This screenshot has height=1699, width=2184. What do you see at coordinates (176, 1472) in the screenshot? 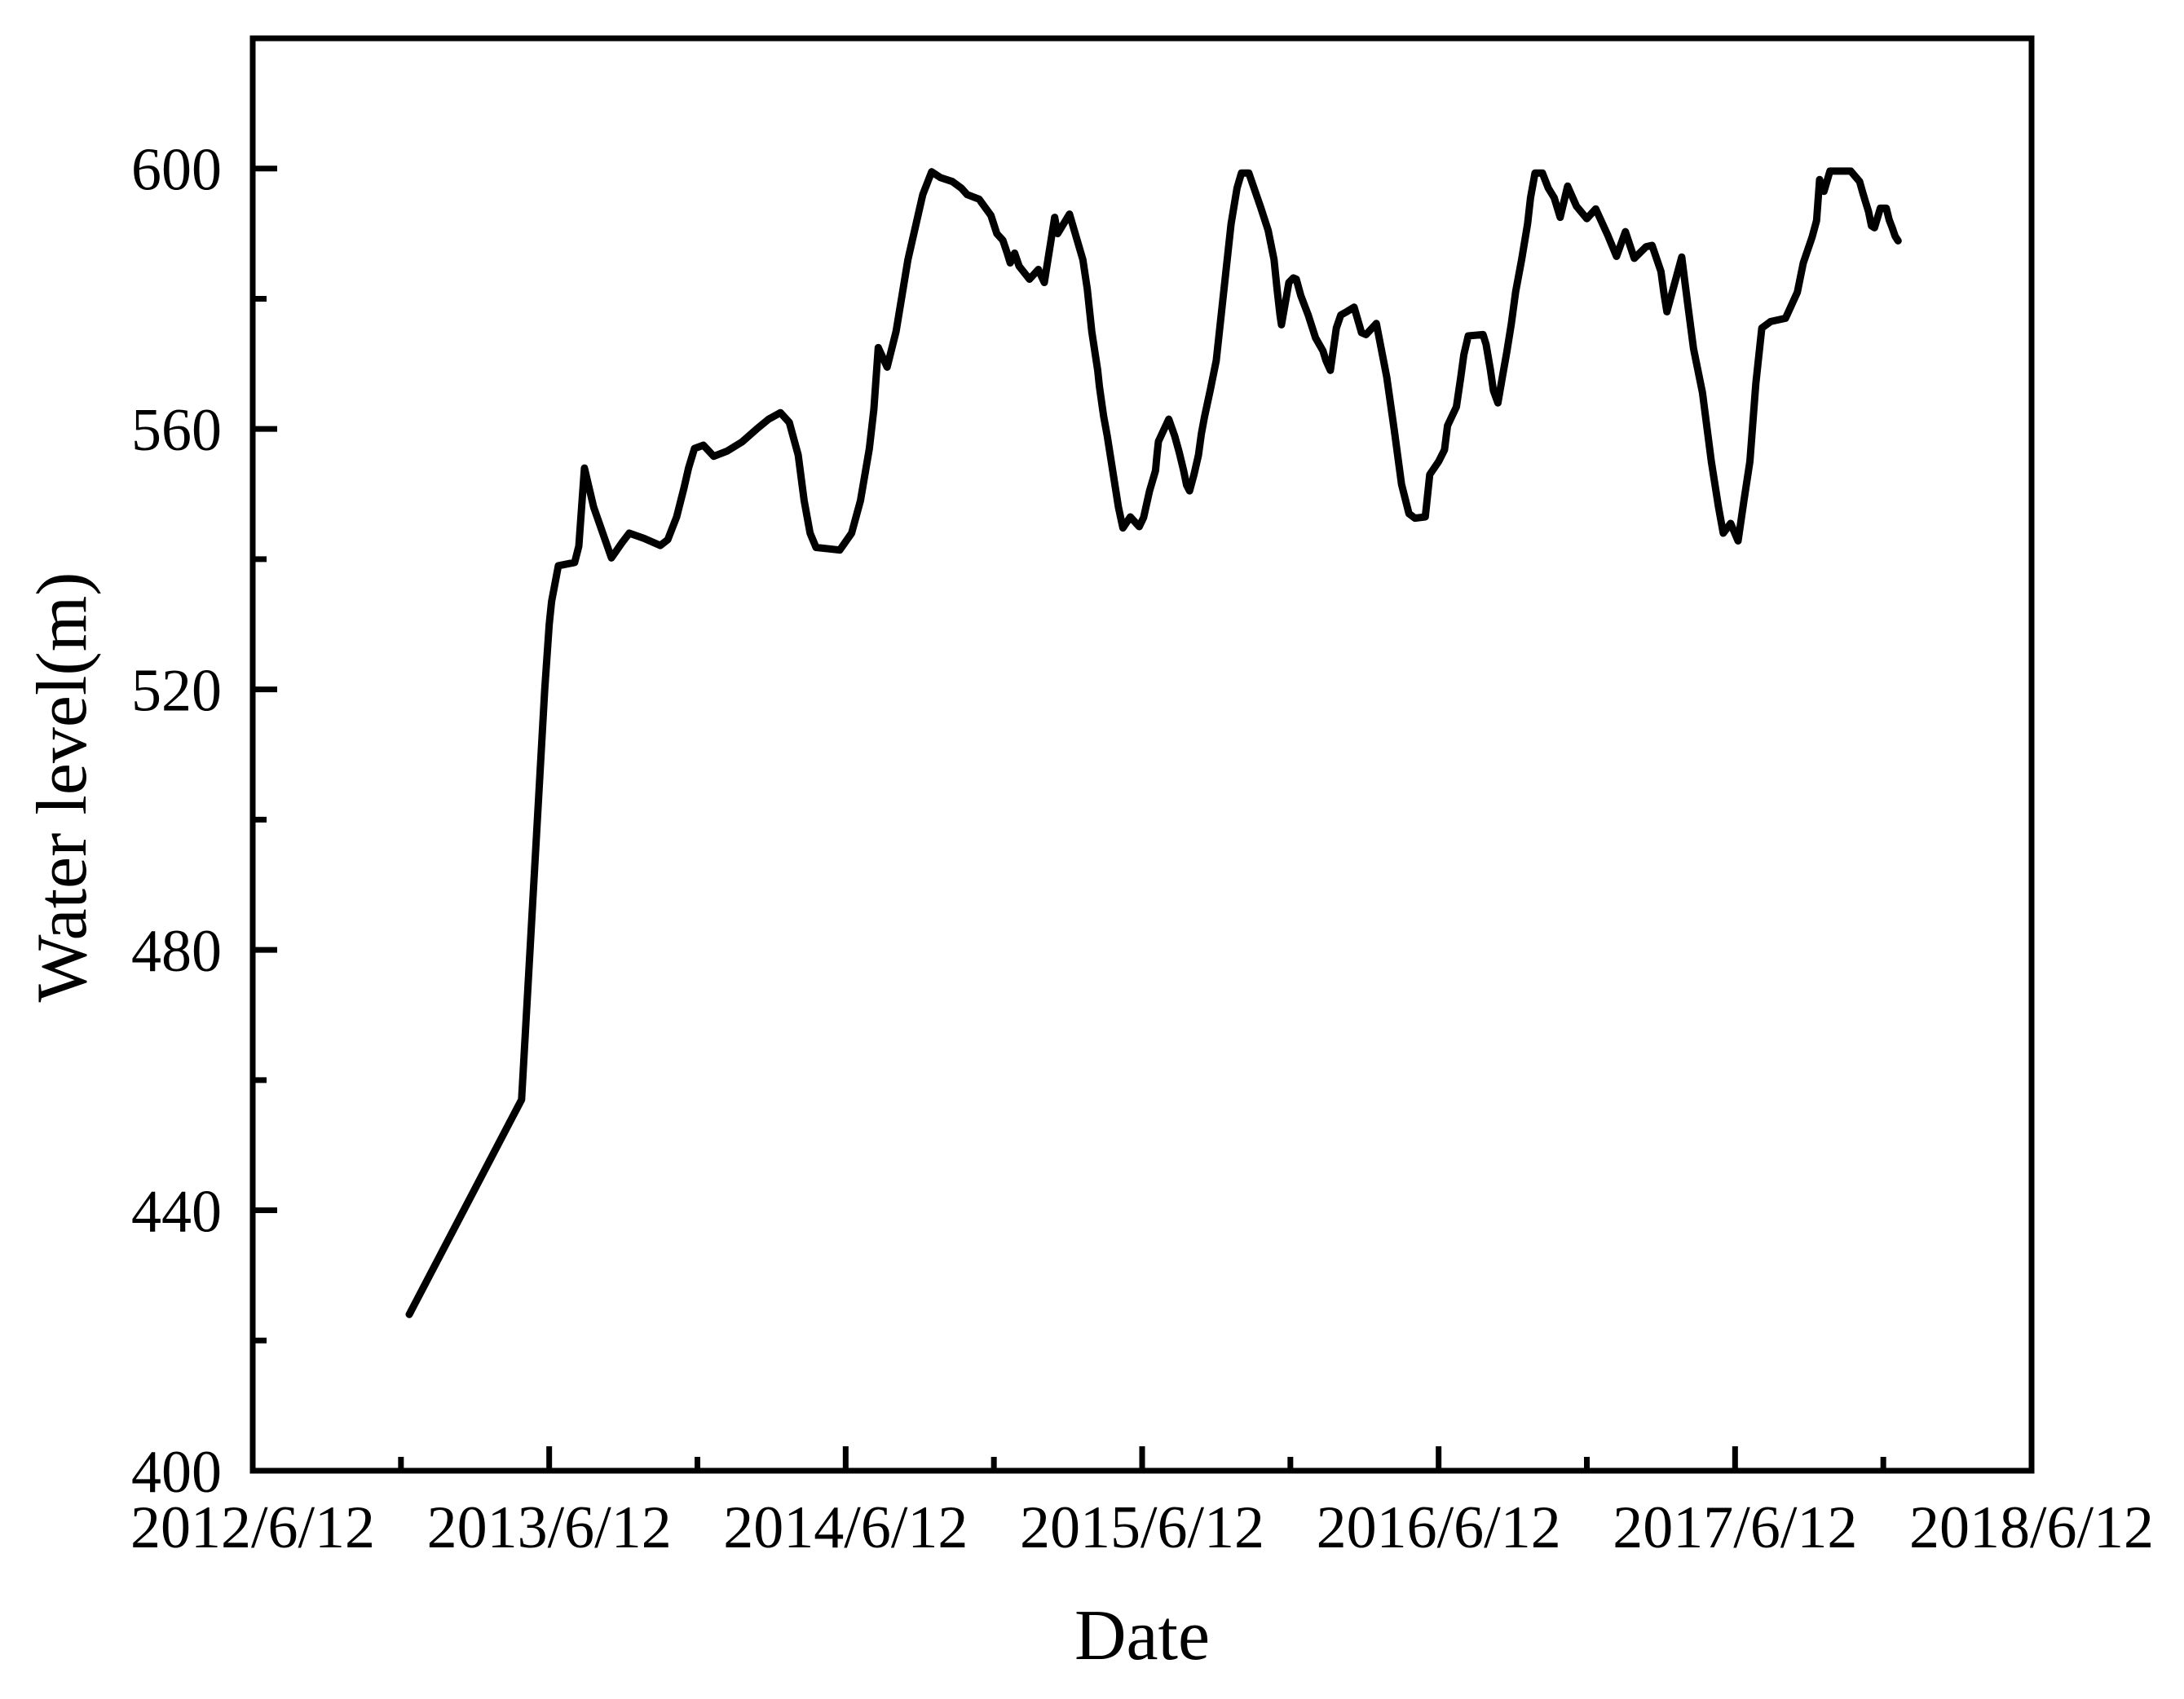
I see `y-tick-label: 400` at bounding box center [176, 1472].